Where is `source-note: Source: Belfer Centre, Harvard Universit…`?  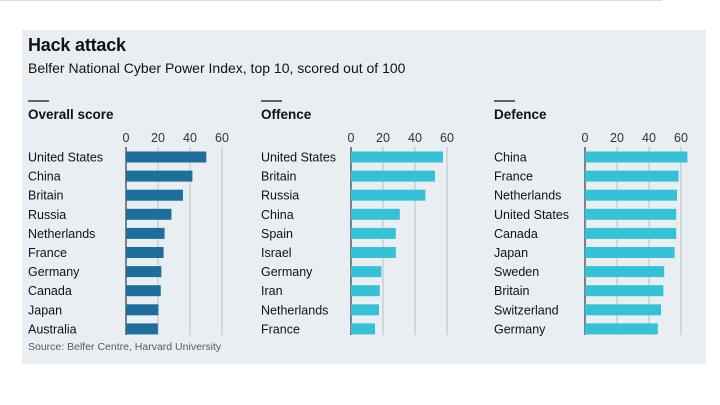 source-note: Source: Belfer Centre, Harvard Universit… is located at coordinates (125, 347).